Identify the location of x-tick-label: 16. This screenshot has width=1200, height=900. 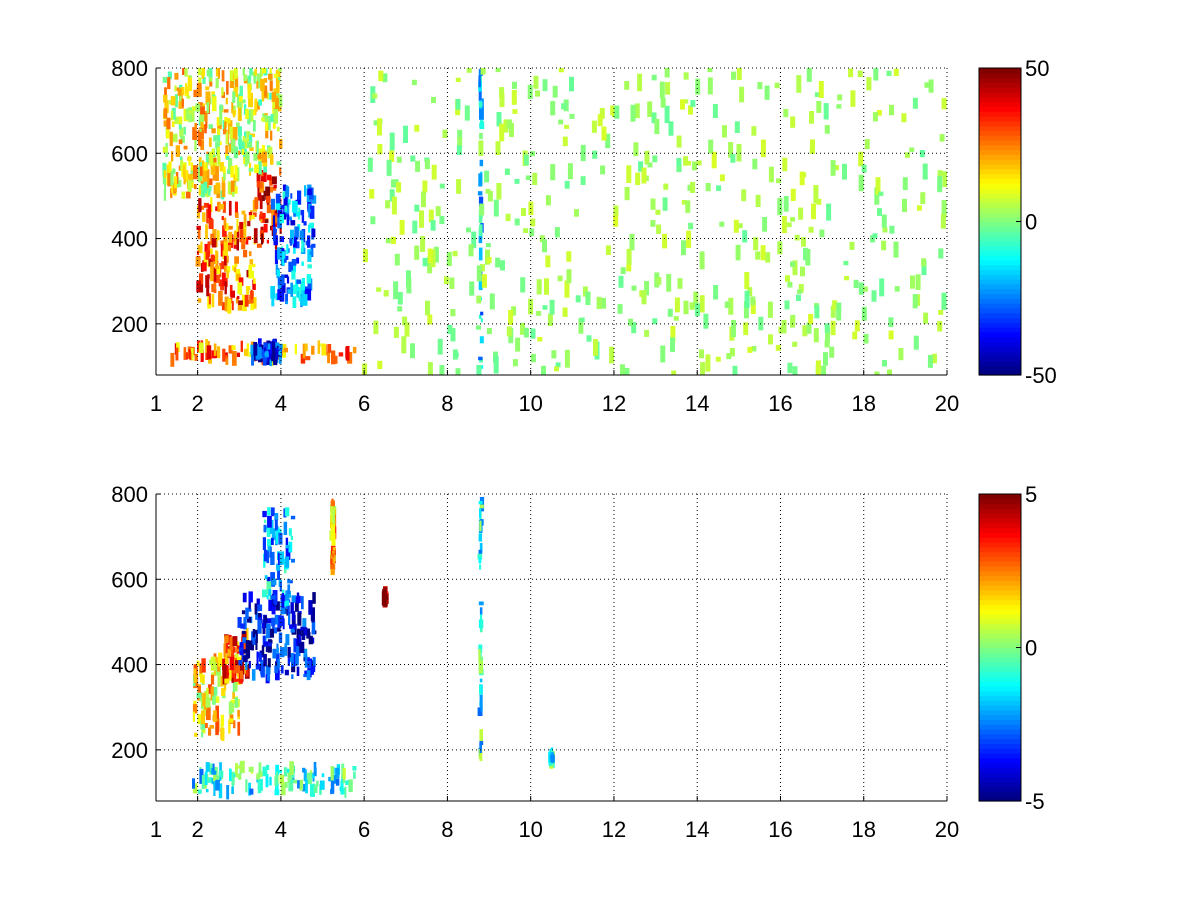
(780, 403).